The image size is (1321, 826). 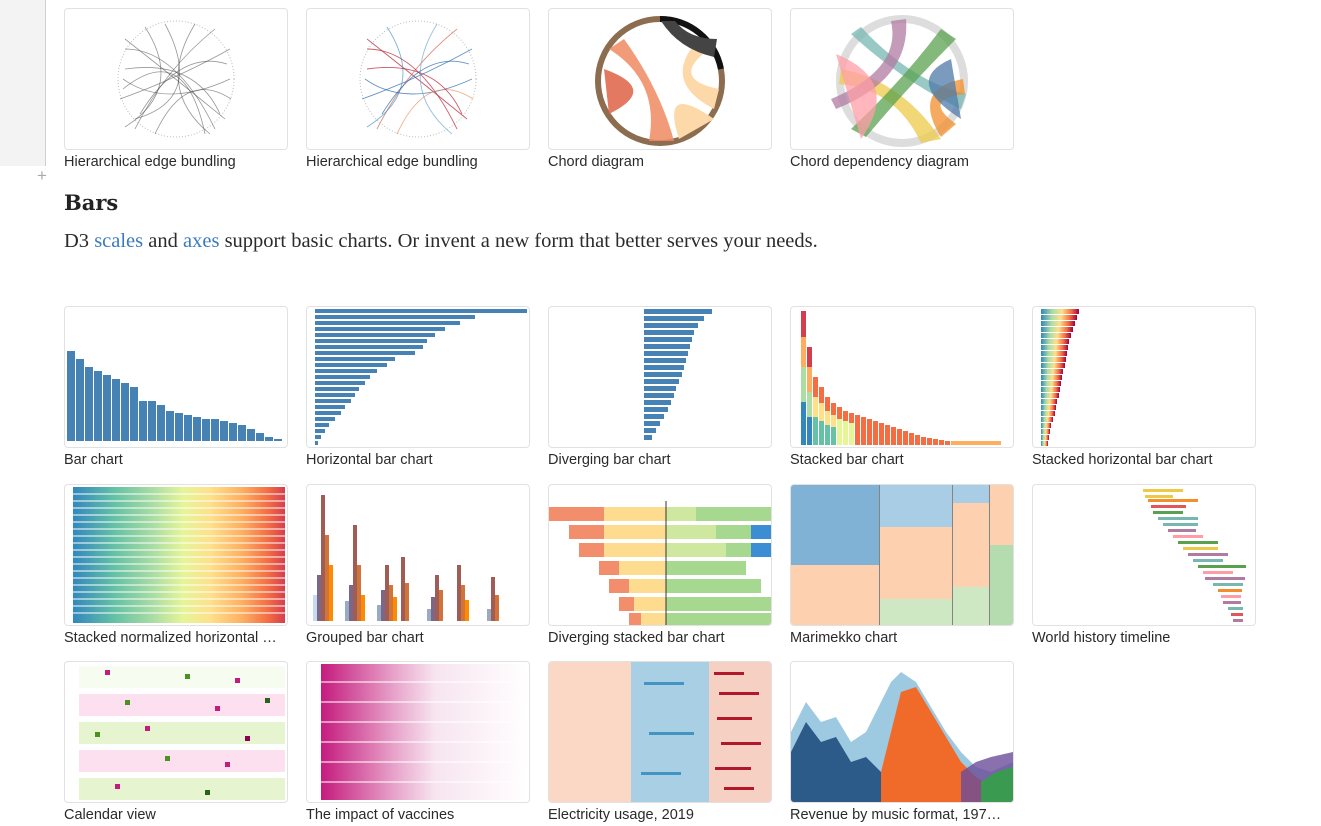 I want to click on marimekko-graphic, so click(x=902, y=555).